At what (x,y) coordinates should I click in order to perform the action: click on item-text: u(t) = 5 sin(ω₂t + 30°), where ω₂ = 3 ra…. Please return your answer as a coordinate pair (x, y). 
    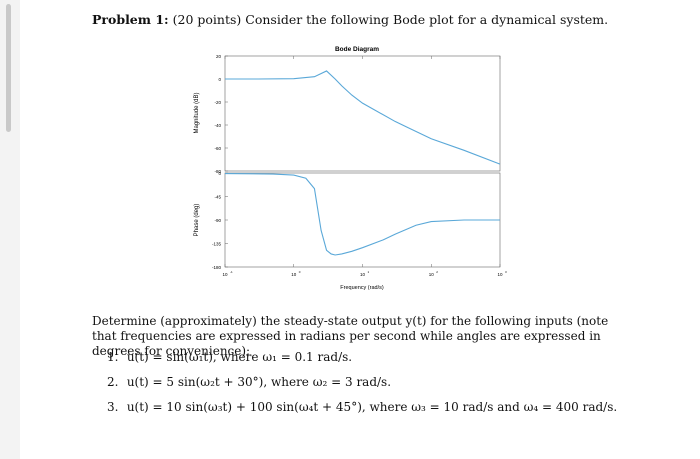
    Looking at the image, I should click on (259, 382).